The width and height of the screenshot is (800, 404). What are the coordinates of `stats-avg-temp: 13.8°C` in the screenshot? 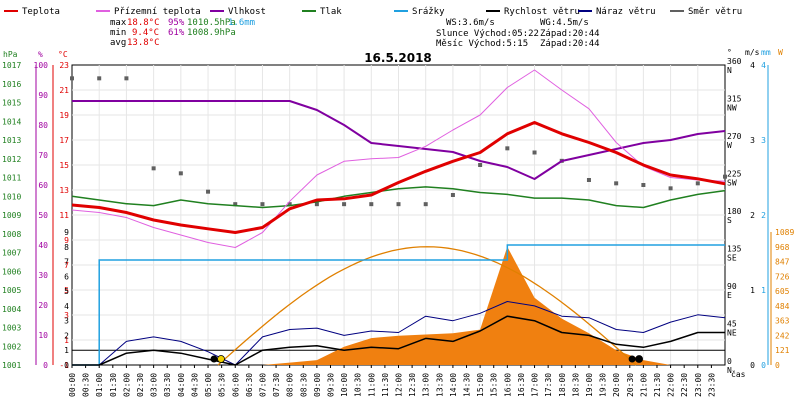 It's located at (143, 43).